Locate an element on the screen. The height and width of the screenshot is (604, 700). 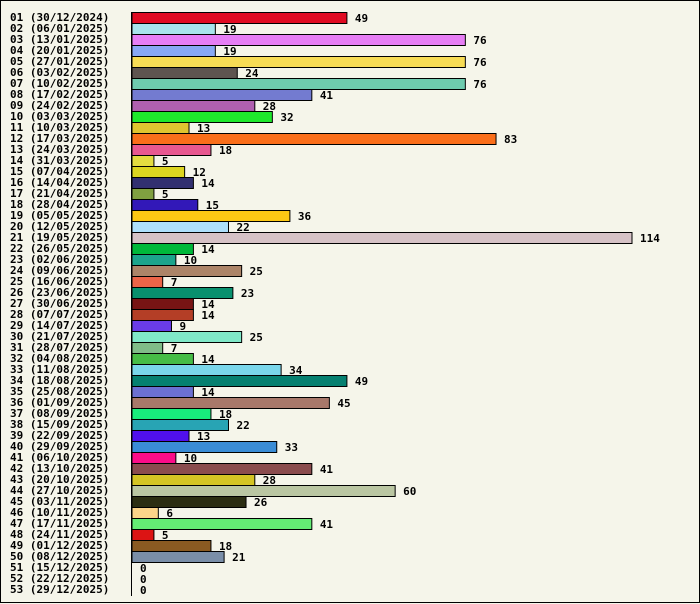
category-label: 46 (10/11/2025) is located at coordinates (59, 512).